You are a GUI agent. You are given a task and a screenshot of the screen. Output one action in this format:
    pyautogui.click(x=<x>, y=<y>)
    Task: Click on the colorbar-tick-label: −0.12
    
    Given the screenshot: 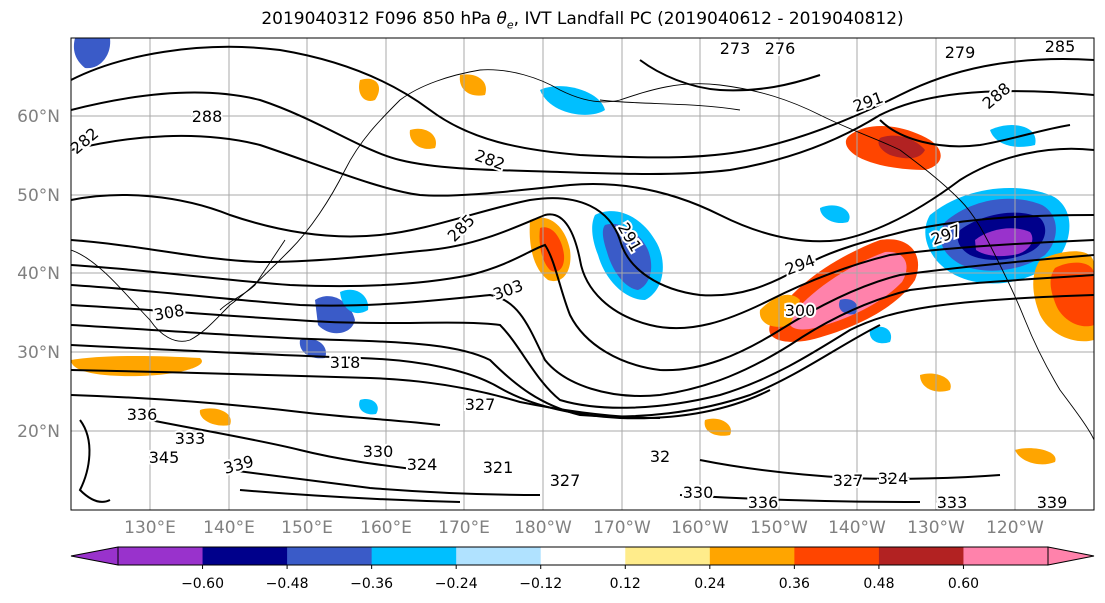 What is the action you would take?
    pyautogui.click(x=540, y=584)
    